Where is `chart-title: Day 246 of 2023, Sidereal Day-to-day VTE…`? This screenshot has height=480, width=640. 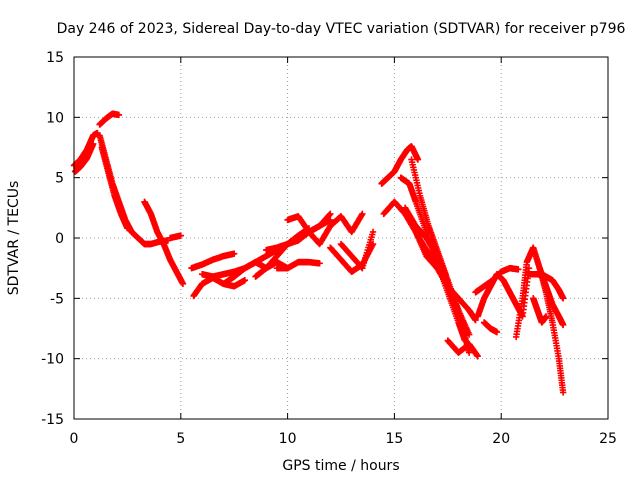 chart-title: Day 246 of 2023, Sidereal Day-to-day VTE… is located at coordinates (341, 29).